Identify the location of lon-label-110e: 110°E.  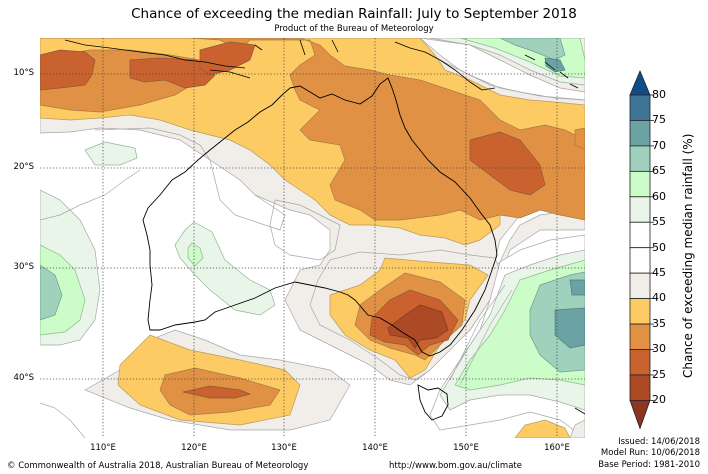
(103, 448).